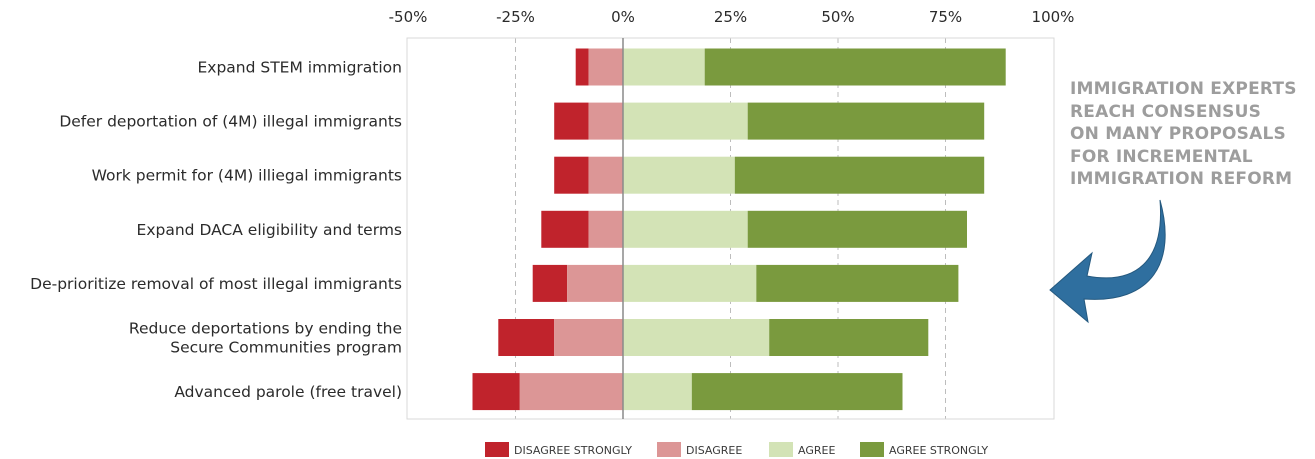 This screenshot has width=1315, height=459. Describe the element at coordinates (714, 450) in the screenshot. I see `legend-label: DISAGREE` at that location.